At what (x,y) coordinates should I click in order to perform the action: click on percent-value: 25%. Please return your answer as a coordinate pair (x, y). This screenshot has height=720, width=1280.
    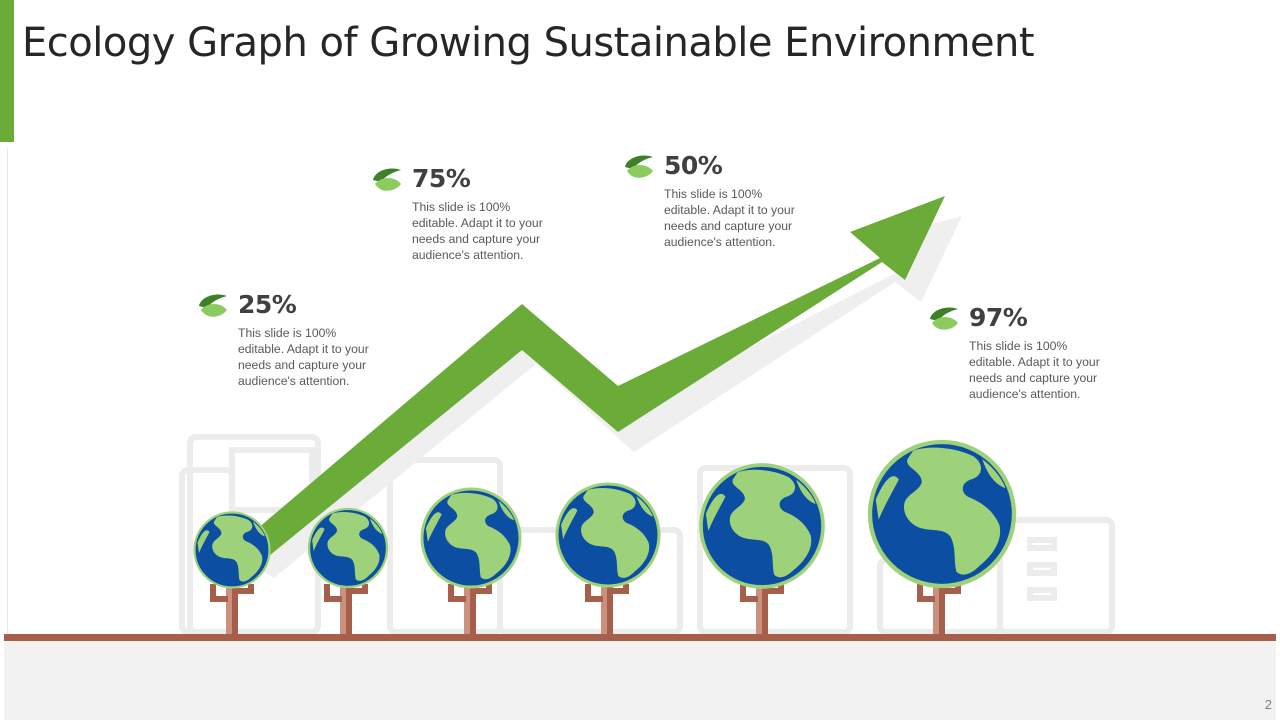
    Looking at the image, I should click on (267, 304).